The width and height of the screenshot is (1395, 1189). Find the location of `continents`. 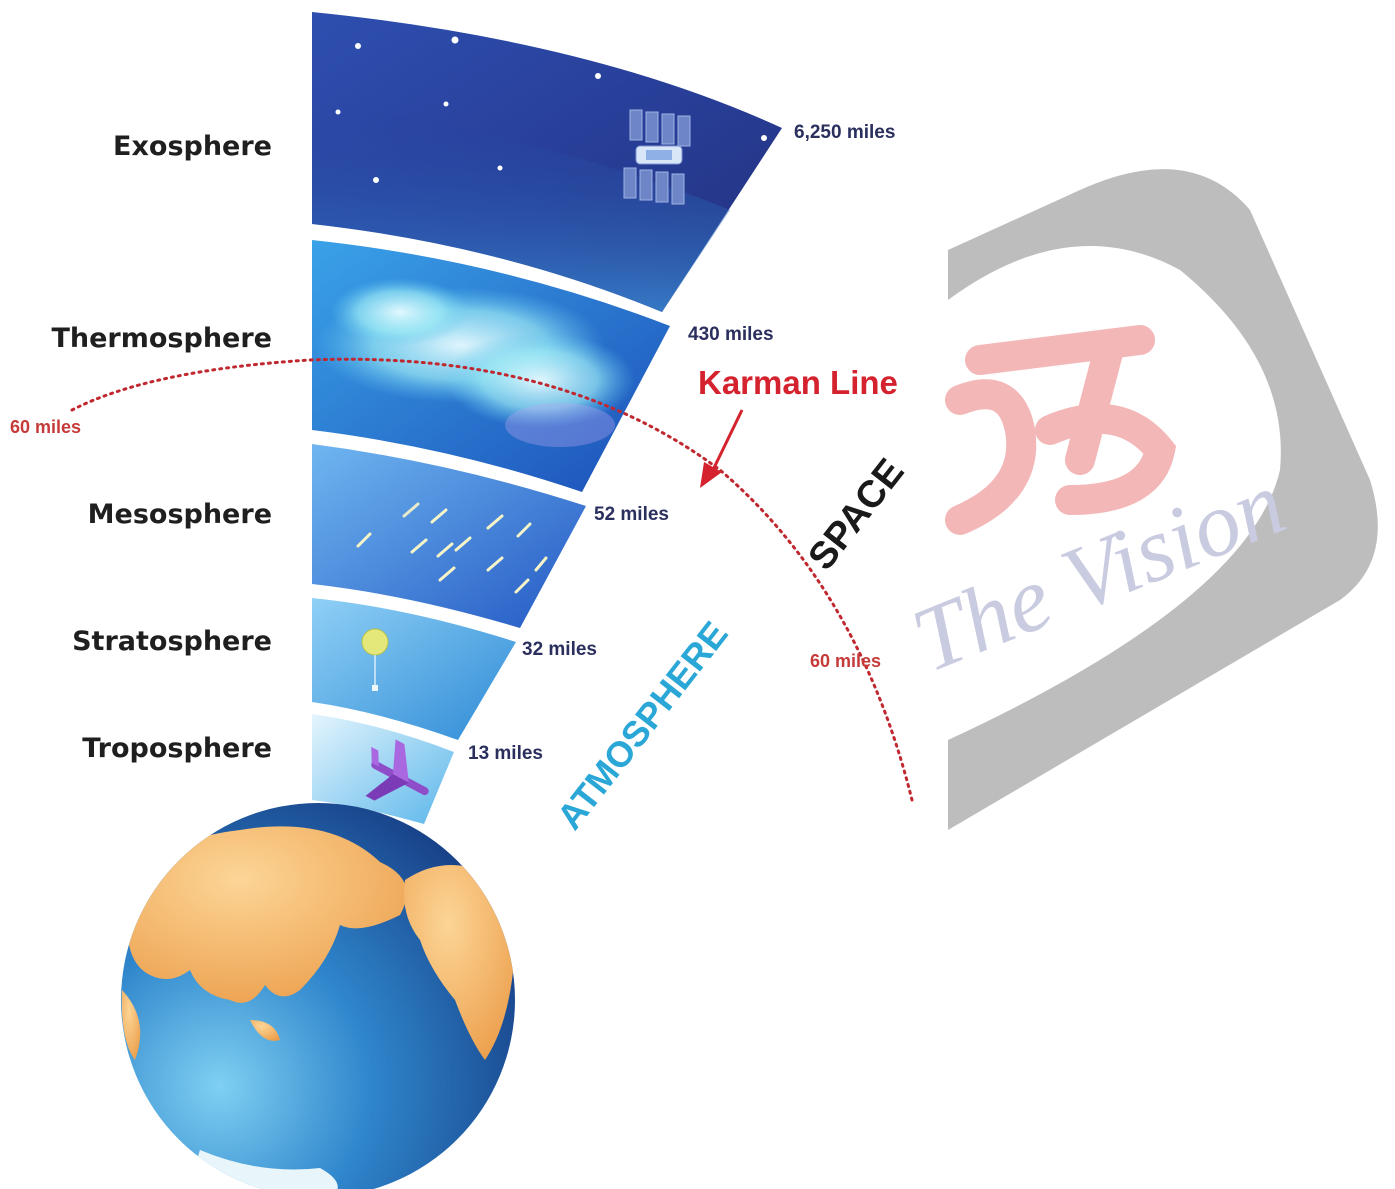

continents is located at coordinates (318, 1007).